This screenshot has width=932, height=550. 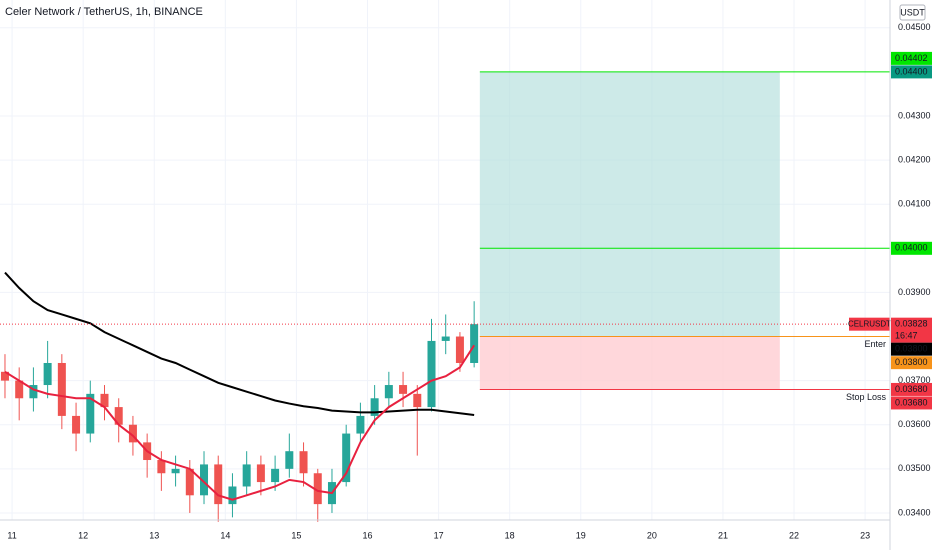 I want to click on symbol-label: CELRUSDT, so click(x=869, y=323).